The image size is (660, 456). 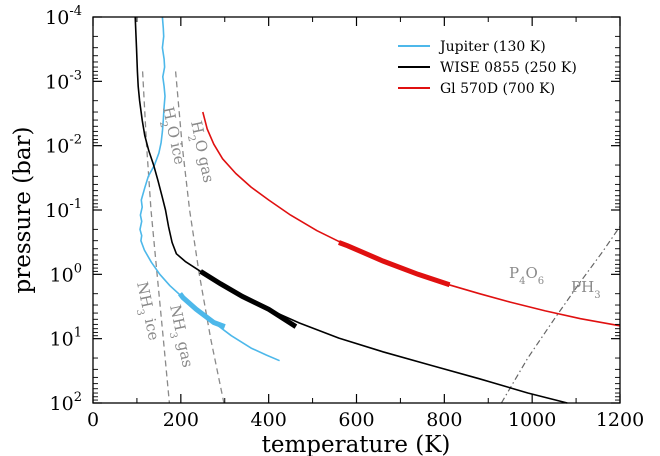 I want to click on nh3-ice-curve, so click(x=156, y=237).